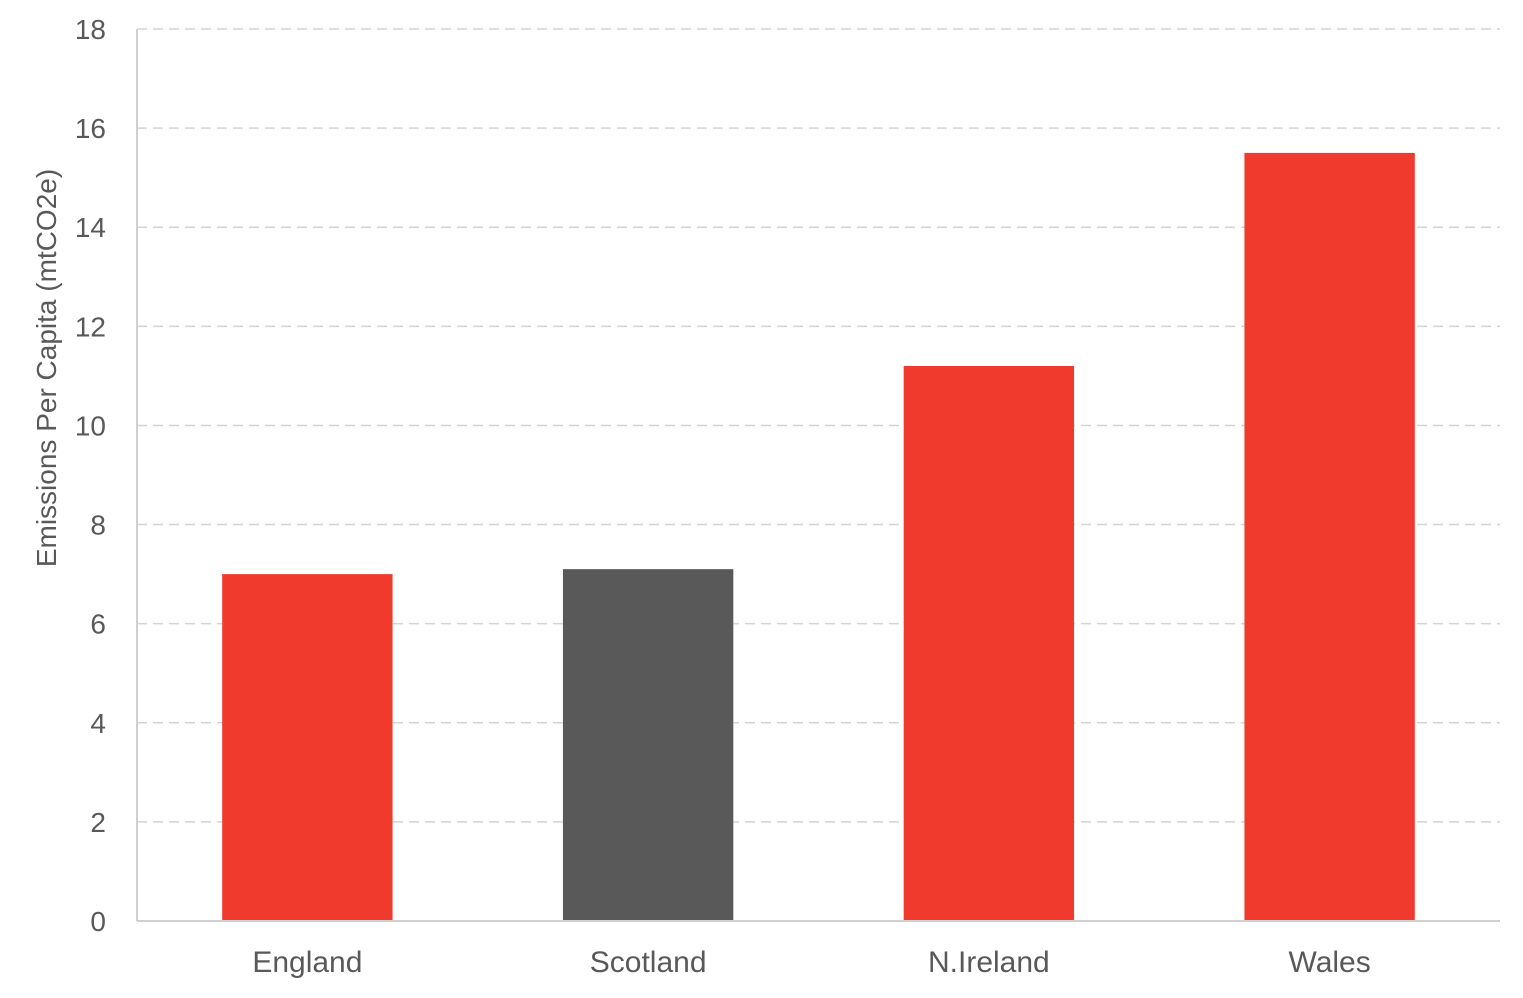  I want to click on y-tick-labels: 0 2 4 6 8 10 12 14 16 18, so click(90, 475).